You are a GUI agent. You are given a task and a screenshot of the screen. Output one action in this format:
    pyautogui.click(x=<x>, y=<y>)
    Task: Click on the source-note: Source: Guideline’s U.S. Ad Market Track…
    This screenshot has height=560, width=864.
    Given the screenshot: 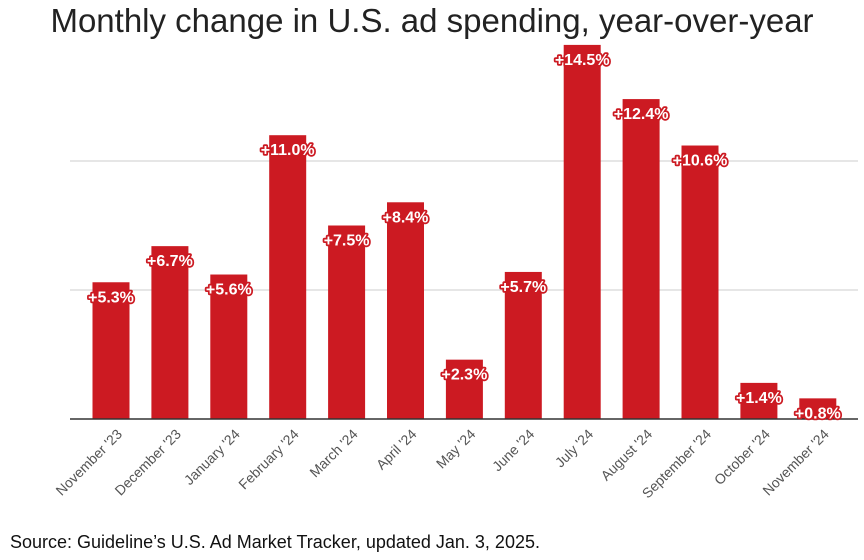 What is the action you would take?
    pyautogui.click(x=275, y=542)
    